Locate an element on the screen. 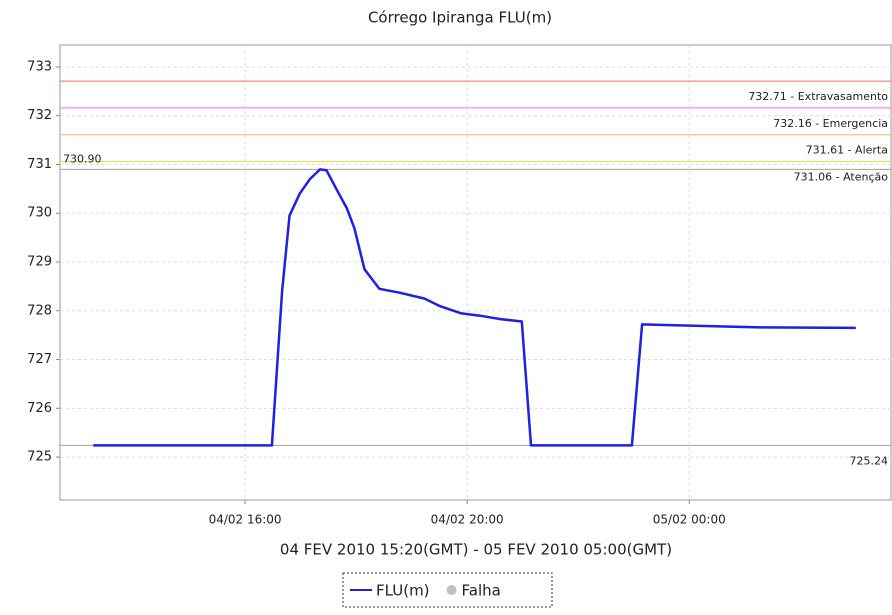 This screenshot has height=615, width=892. reference-label: 731.06 - Atenção is located at coordinates (841, 177).